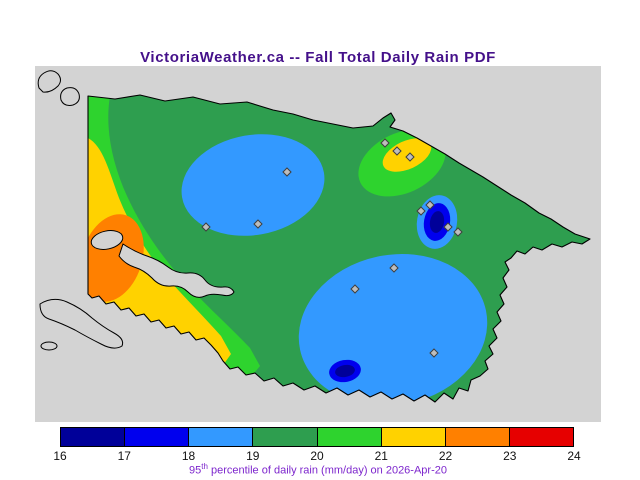 This screenshot has height=480, width=640. Describe the element at coordinates (176, 270) in the screenshot. I see `harbour-channel` at that location.